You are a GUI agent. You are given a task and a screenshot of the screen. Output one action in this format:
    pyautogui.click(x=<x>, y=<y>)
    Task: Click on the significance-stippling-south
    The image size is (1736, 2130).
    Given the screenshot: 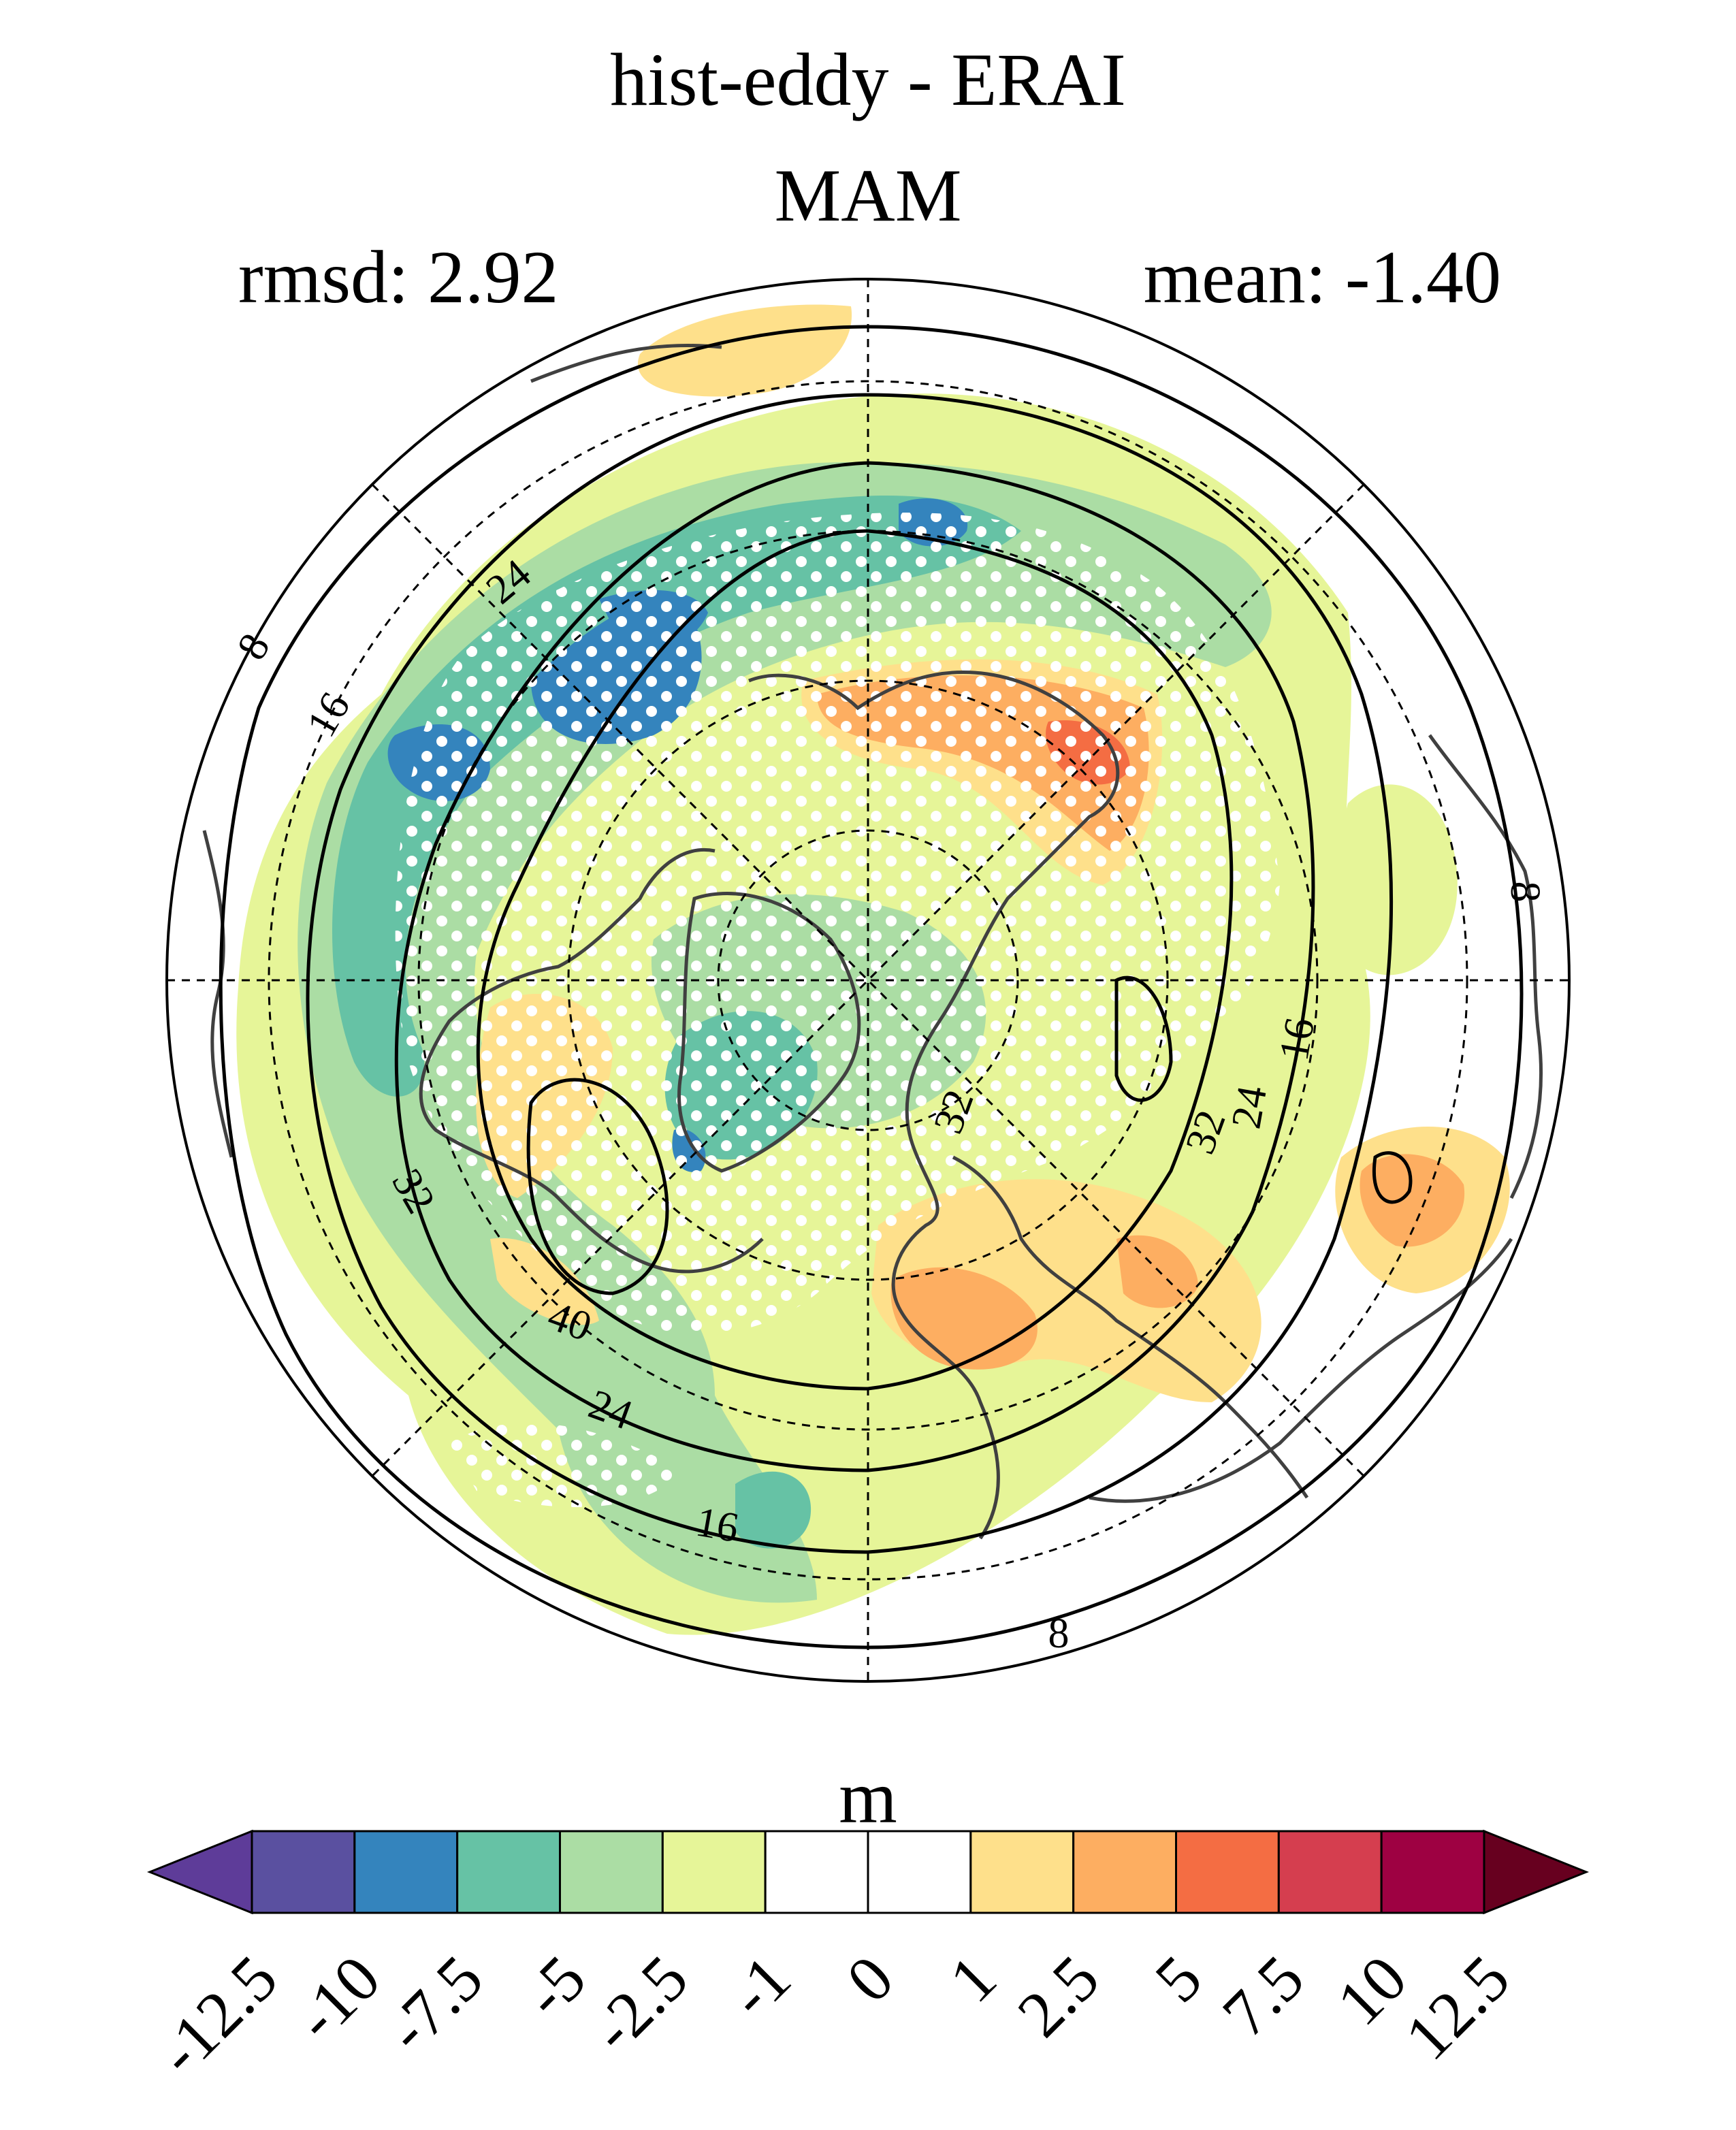 What is the action you would take?
    pyautogui.click(x=565, y=1465)
    